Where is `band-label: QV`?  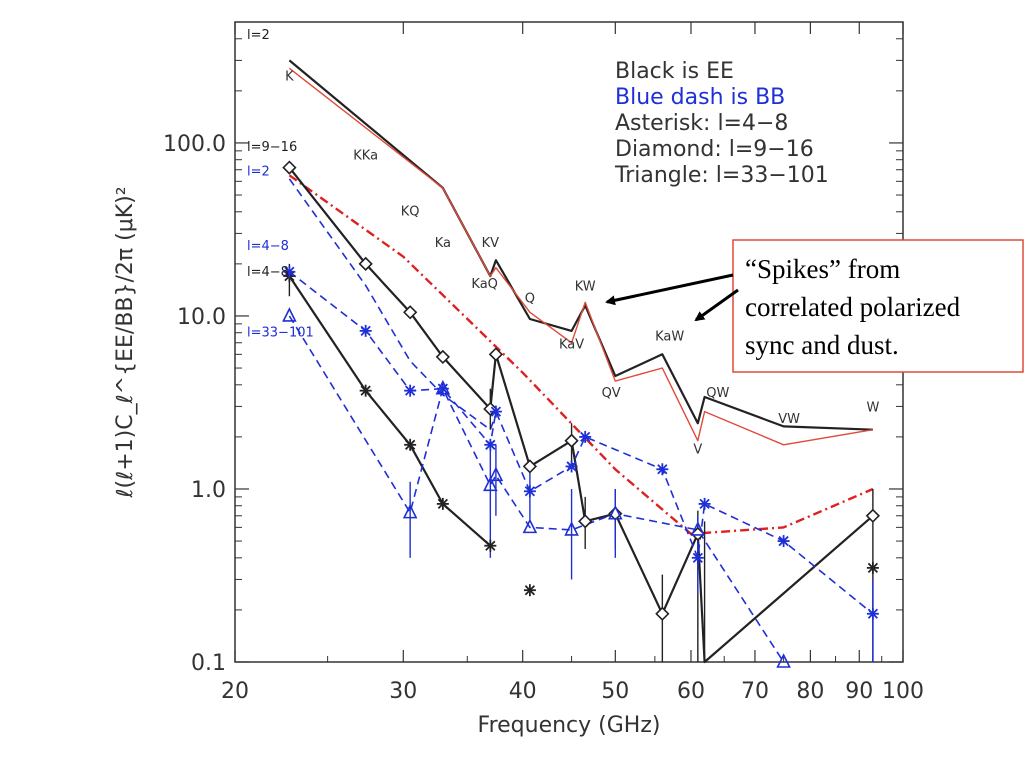
band-label: QV is located at coordinates (611, 393).